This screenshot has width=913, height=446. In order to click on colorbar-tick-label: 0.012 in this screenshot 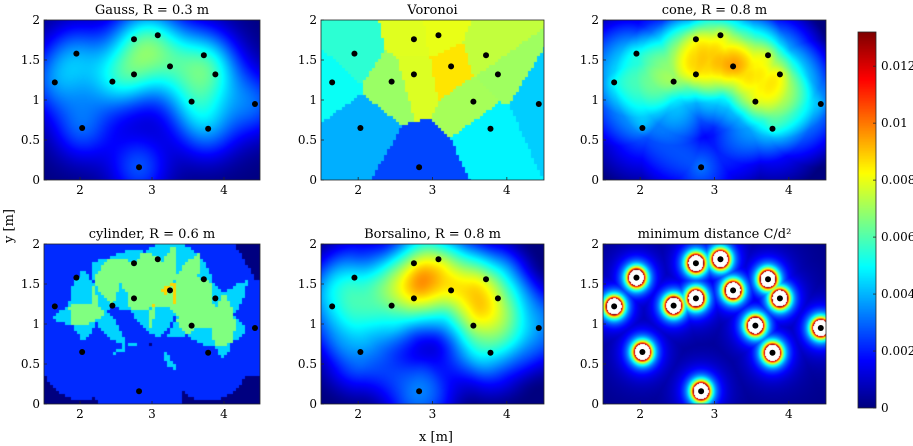, I will do `click(897, 66)`.